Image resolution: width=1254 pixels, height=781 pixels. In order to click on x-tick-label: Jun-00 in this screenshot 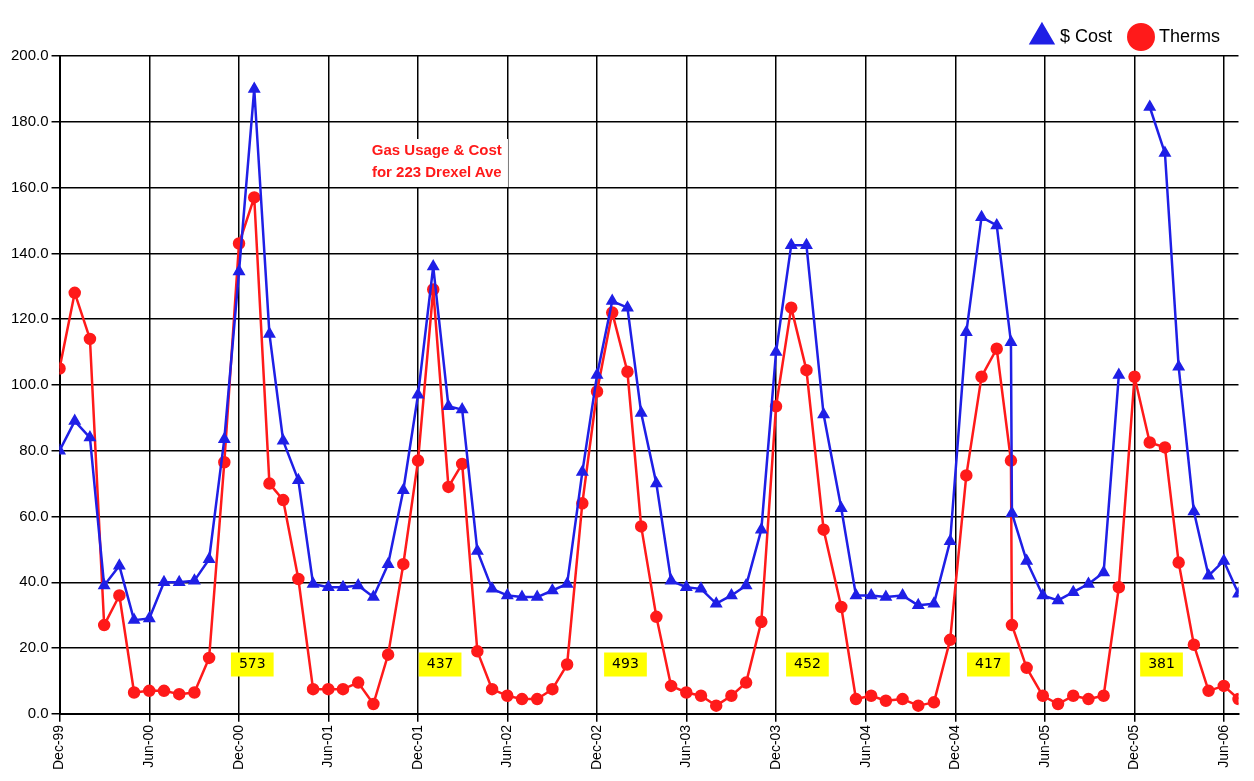, I will do `click(148, 746)`.